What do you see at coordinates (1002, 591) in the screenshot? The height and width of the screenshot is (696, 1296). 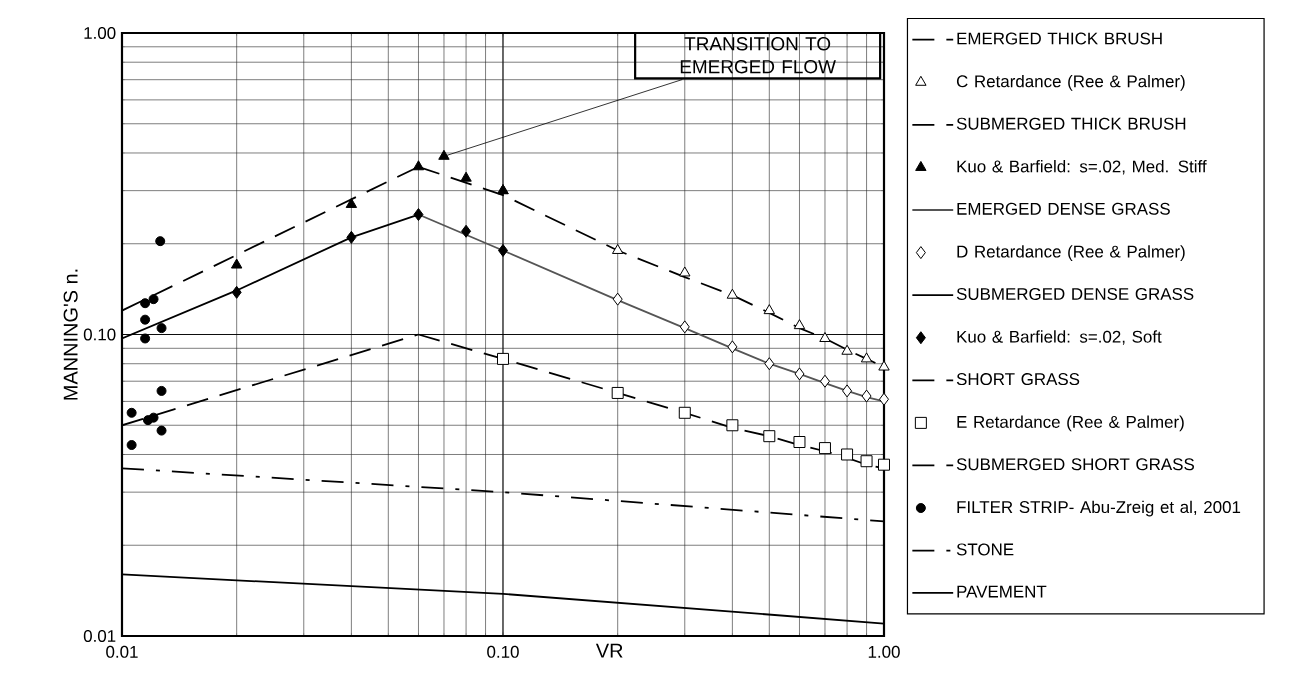 I see `legend-label: PAVEMENT` at bounding box center [1002, 591].